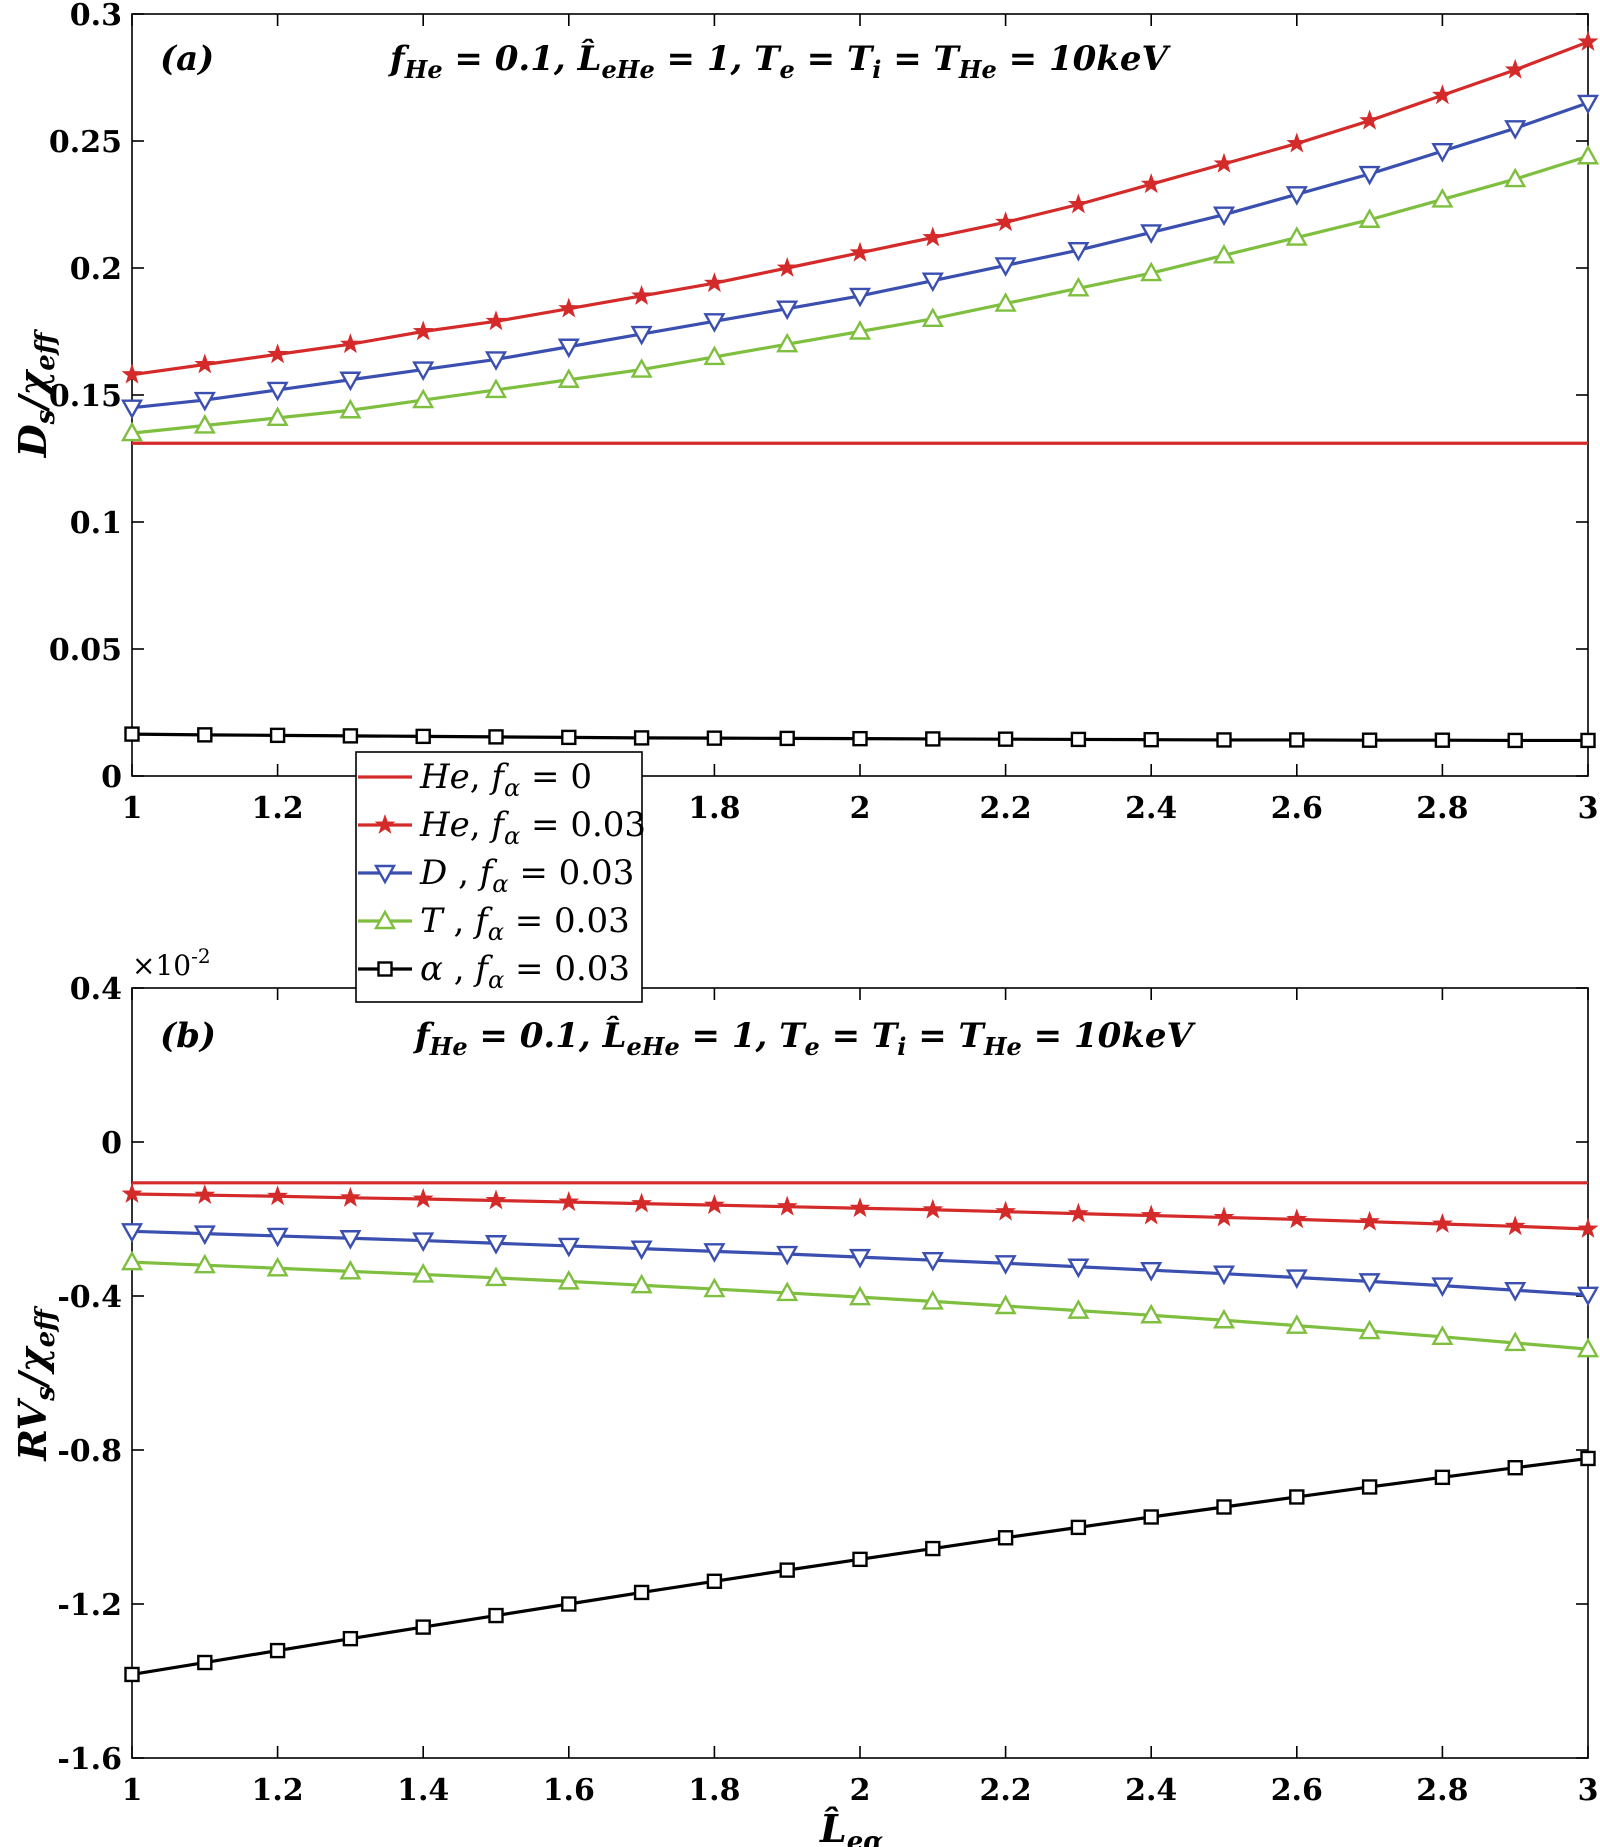 The width and height of the screenshot is (1600, 1847). What do you see at coordinates (475, 779) in the screenshot?
I see `legend-entry-0: He, fα = 0` at bounding box center [475, 779].